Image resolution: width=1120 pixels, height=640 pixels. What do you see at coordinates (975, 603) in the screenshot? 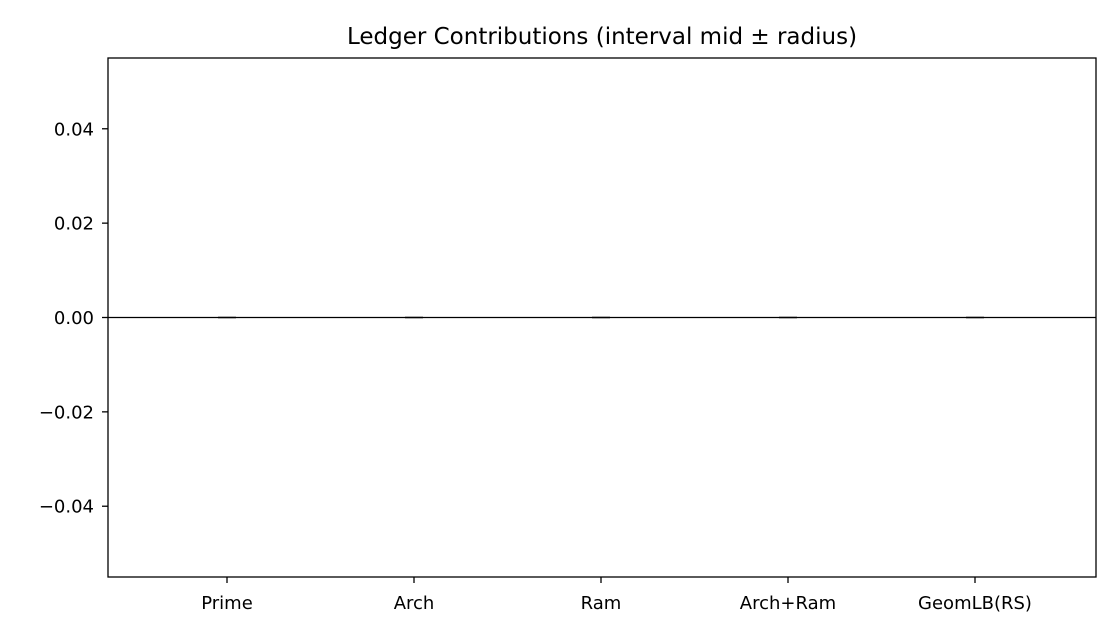
I see `x-tick-label: GeomLB(RS)` at bounding box center [975, 603].